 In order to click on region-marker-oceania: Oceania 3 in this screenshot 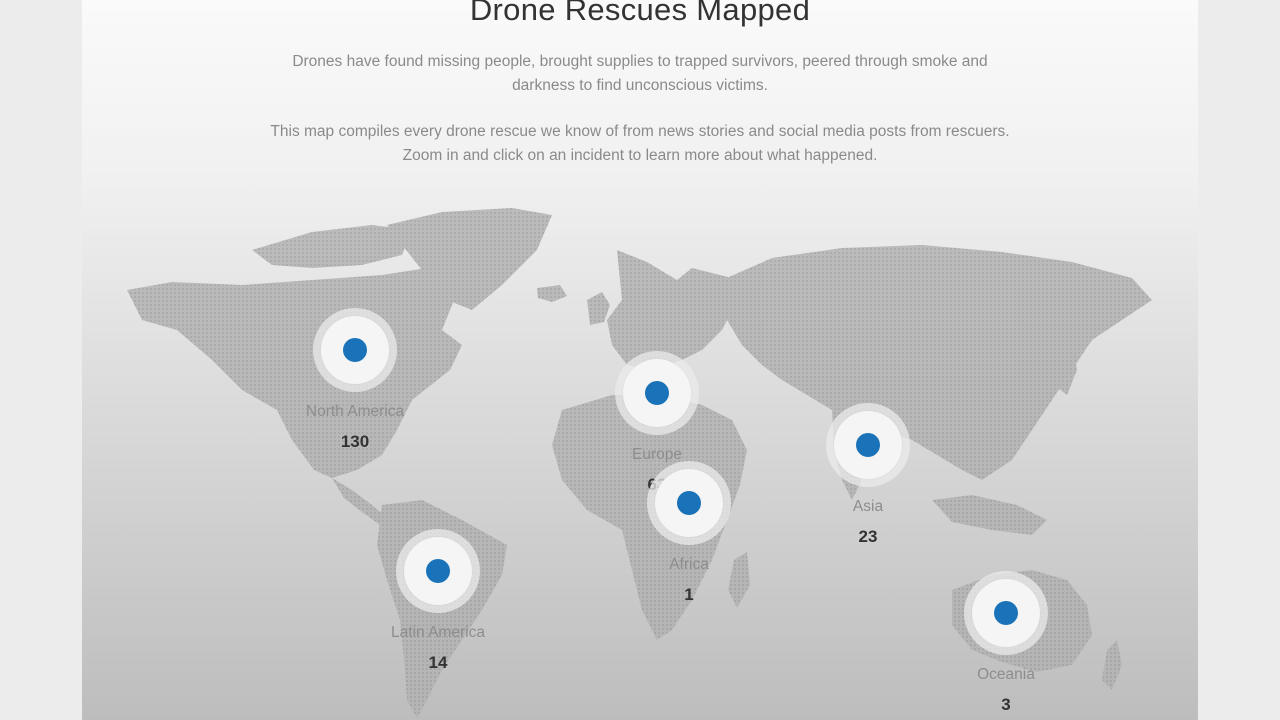, I will do `click(1006, 643)`.